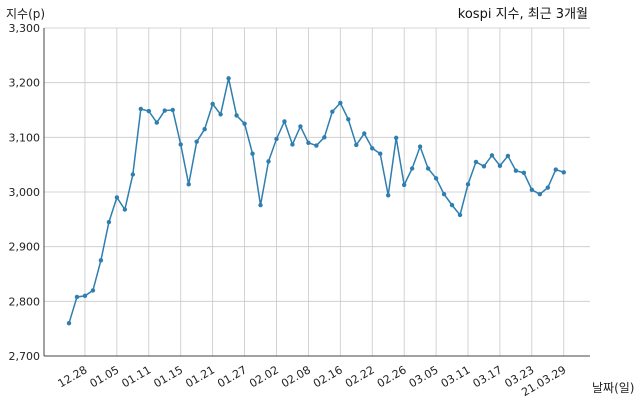 The image size is (640, 418). Describe the element at coordinates (296, 376) in the screenshot. I see `x-tick-label: 02.08` at that location.